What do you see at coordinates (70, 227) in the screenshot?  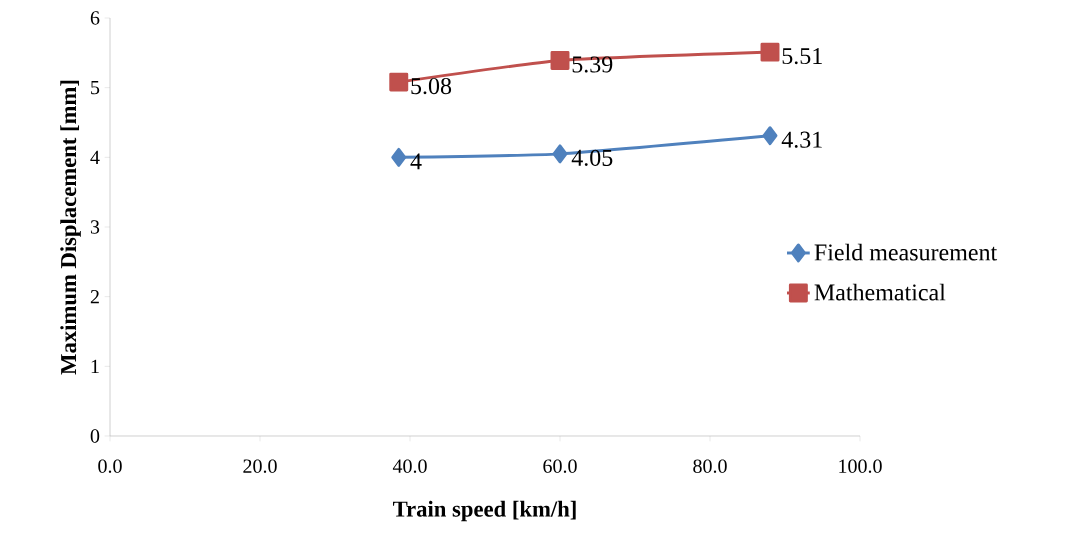 I see `y-axis-title: Maximum Displacement [mm]` at bounding box center [70, 227].